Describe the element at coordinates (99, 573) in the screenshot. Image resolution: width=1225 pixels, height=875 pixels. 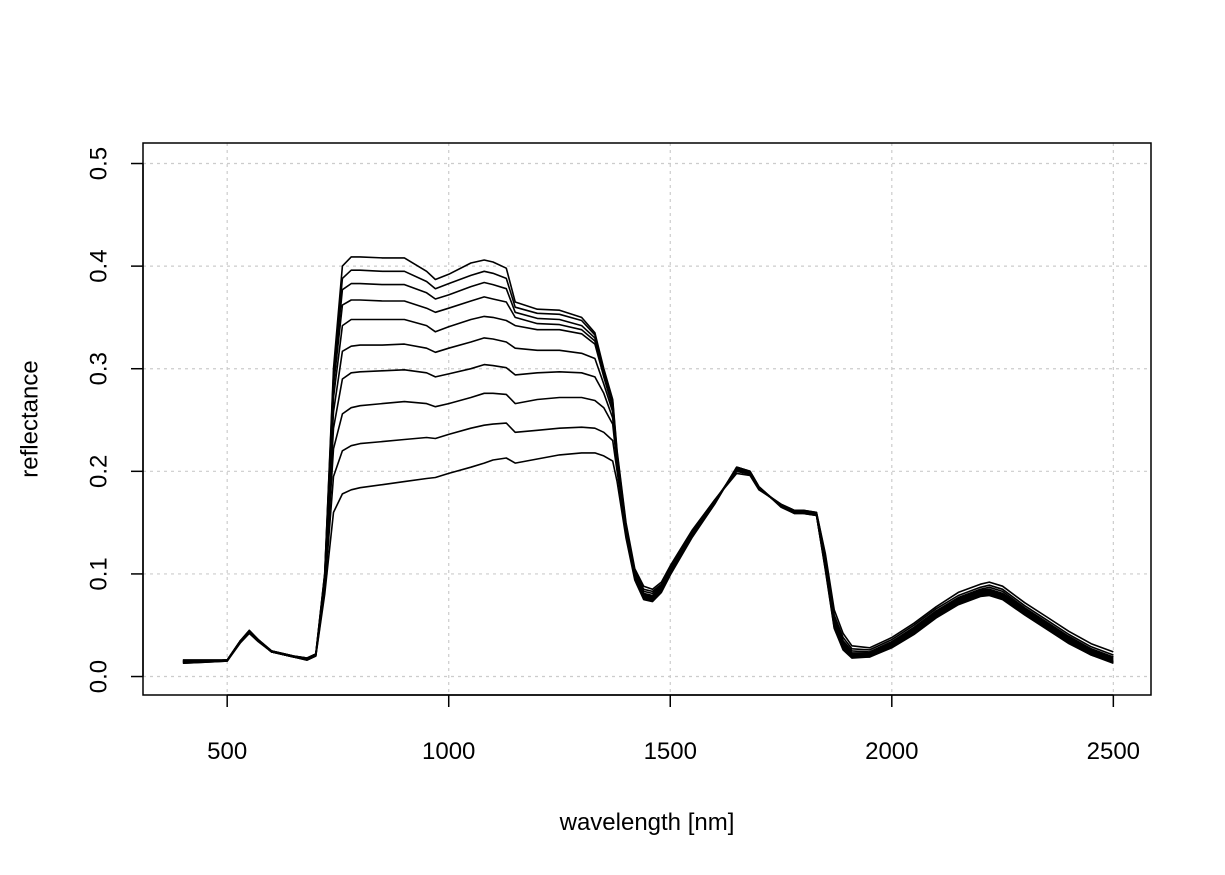
I see `y-tick-label: 0.1` at that location.